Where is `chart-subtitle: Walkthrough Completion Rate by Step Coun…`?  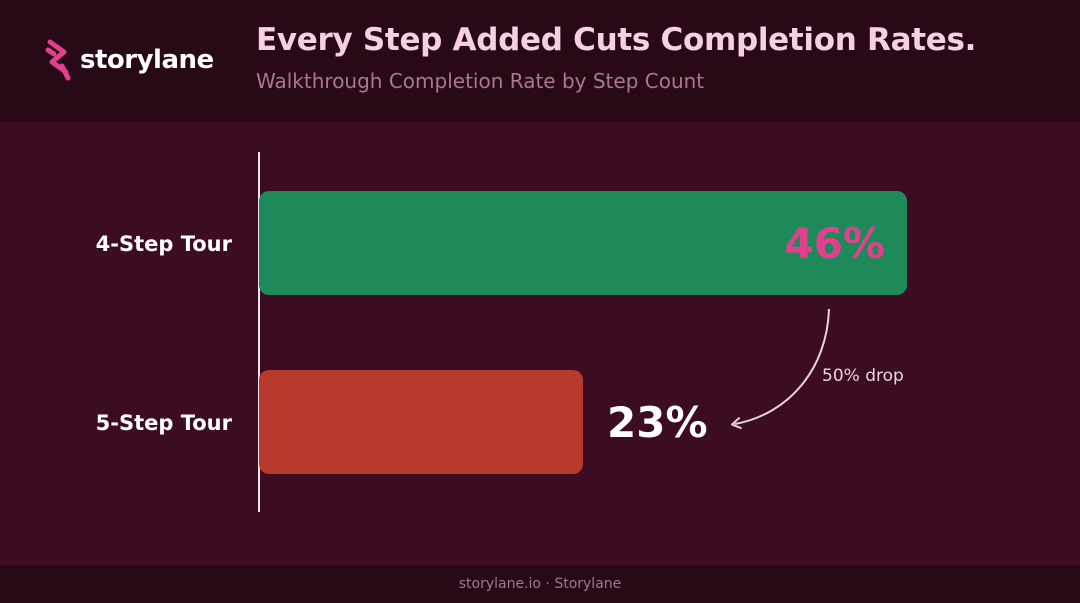
chart-subtitle: Walkthrough Completion Rate by Step Coun… is located at coordinates (480, 81).